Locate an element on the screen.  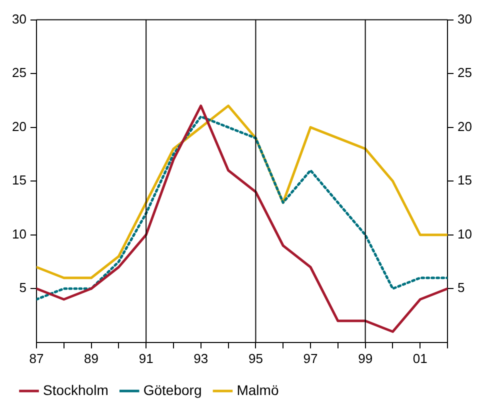
x-tick-label: 89 is located at coordinates (91, 358).